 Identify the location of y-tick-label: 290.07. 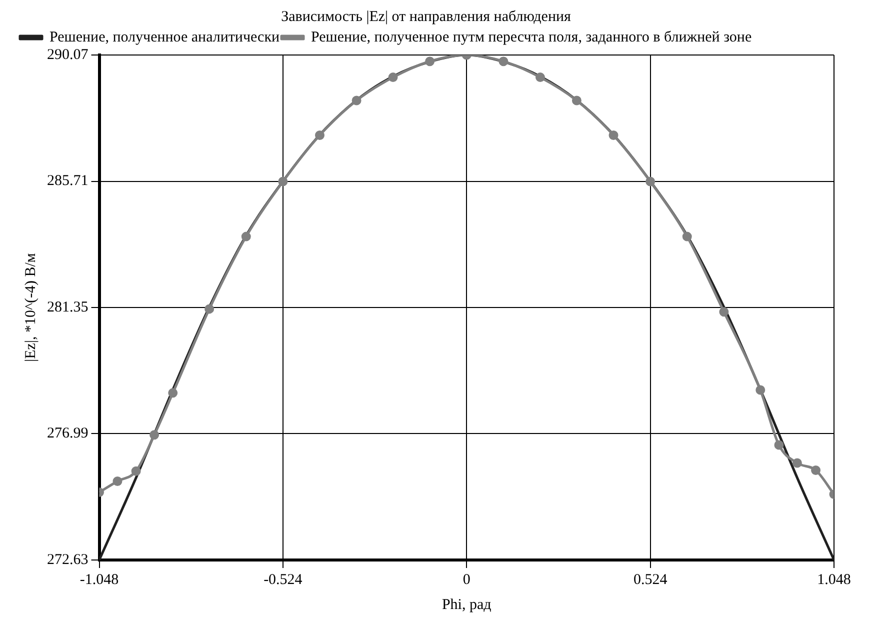
(68, 54).